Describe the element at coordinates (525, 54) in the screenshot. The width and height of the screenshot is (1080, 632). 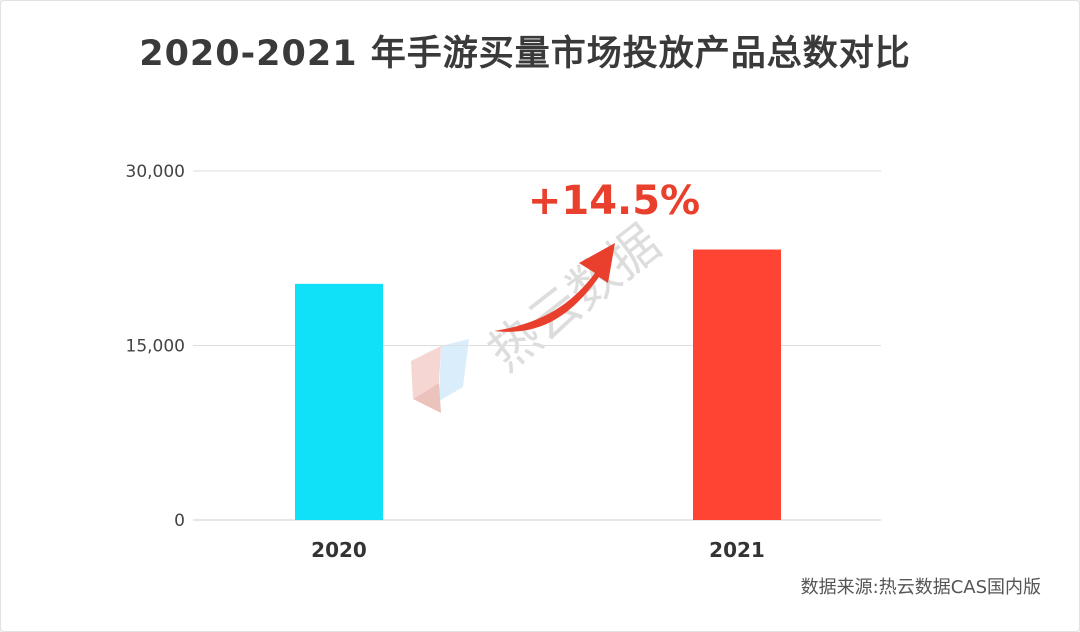
I see `chart-title: 2020-2021 年手游买量市场投放产品总数对比` at that location.